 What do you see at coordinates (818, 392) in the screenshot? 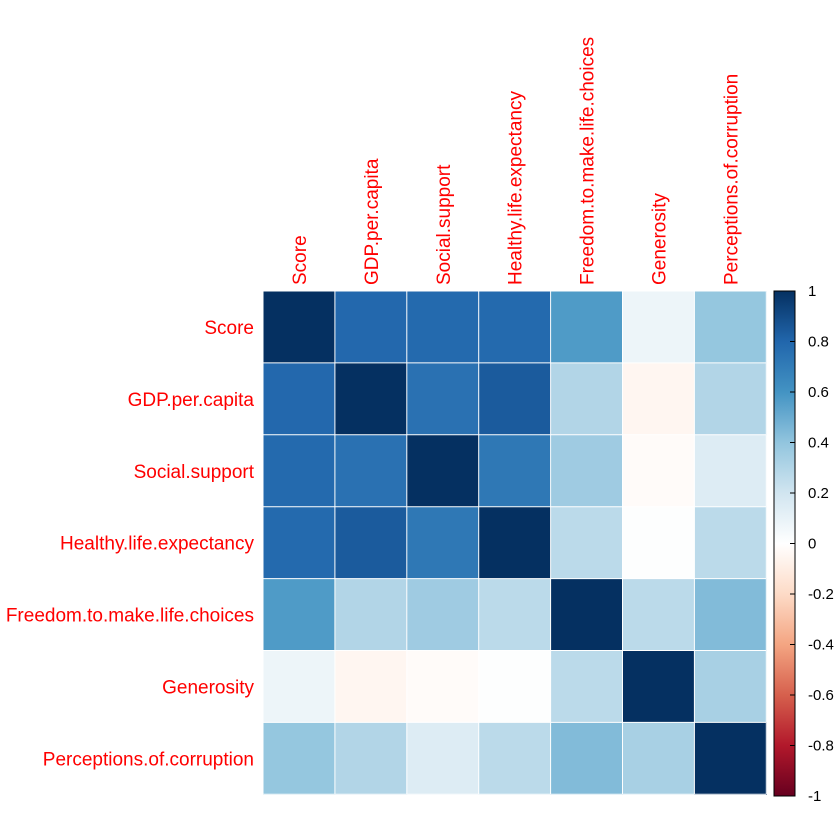
I see `colorbar-tick-label-2: 0.6` at bounding box center [818, 392].